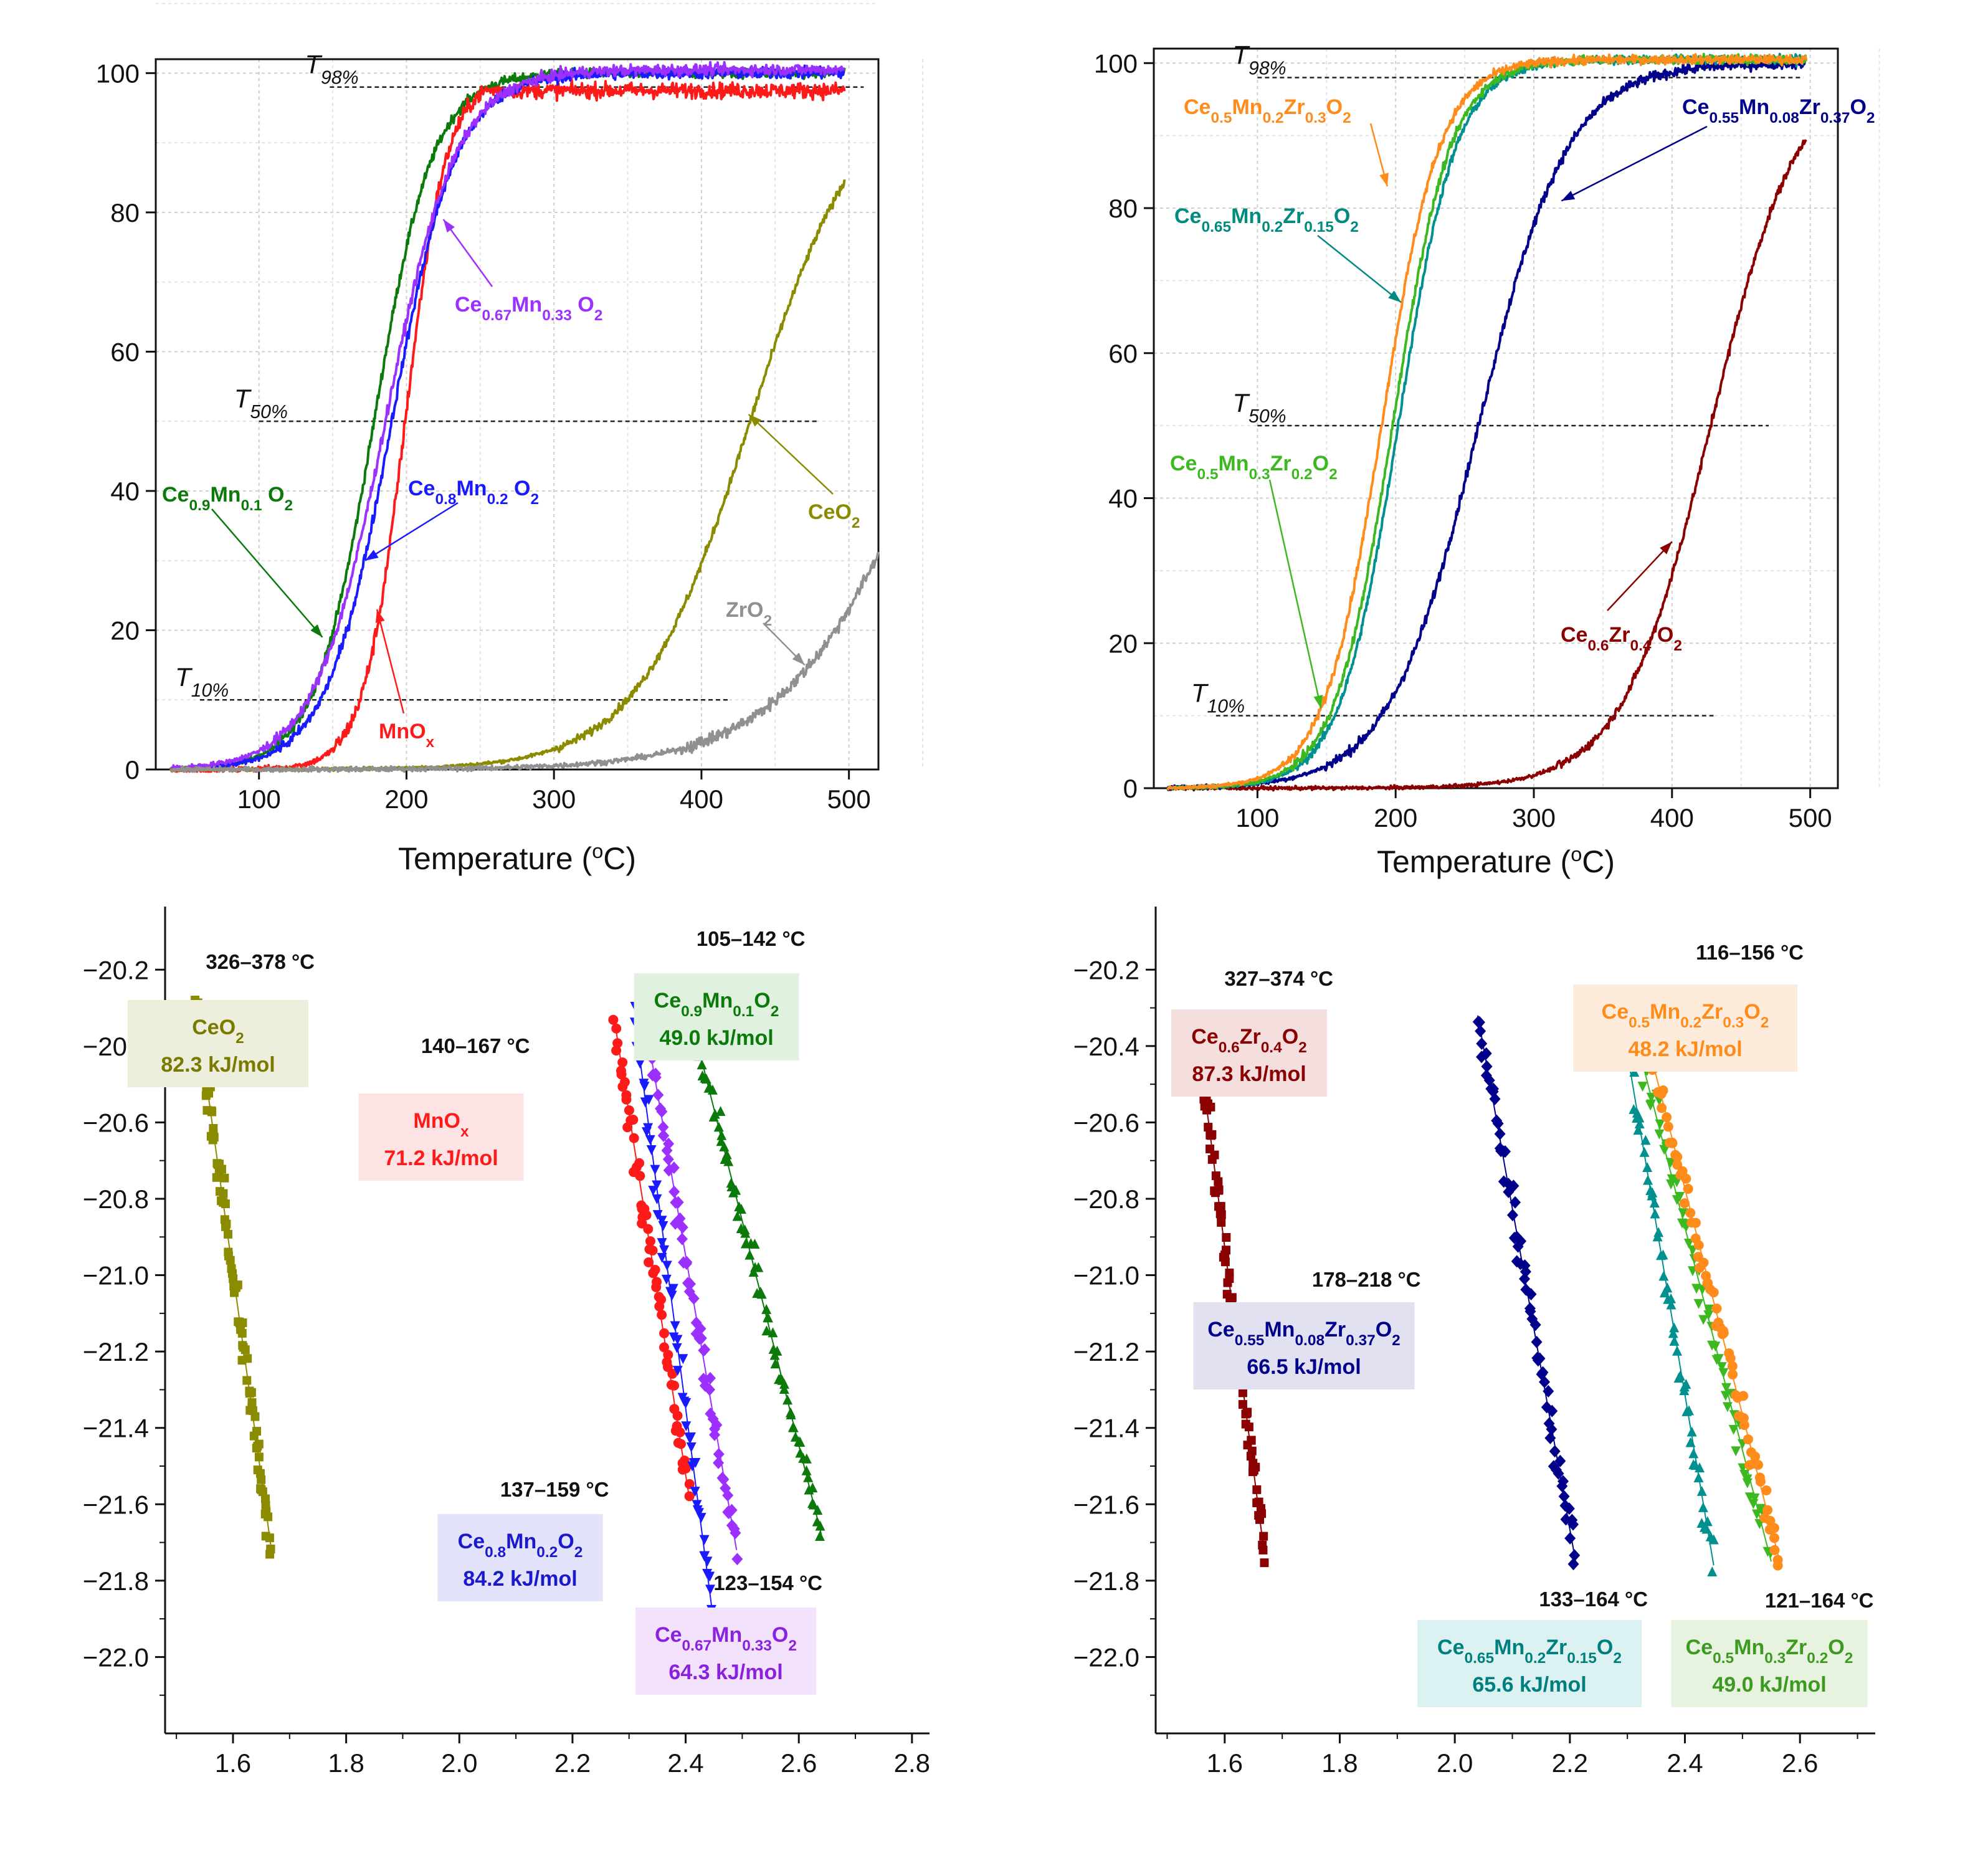 The width and height of the screenshot is (1988, 1858). Describe the element at coordinates (767, 1583) in the screenshot. I see `temperature-range-label: 123–154 °C` at that location.